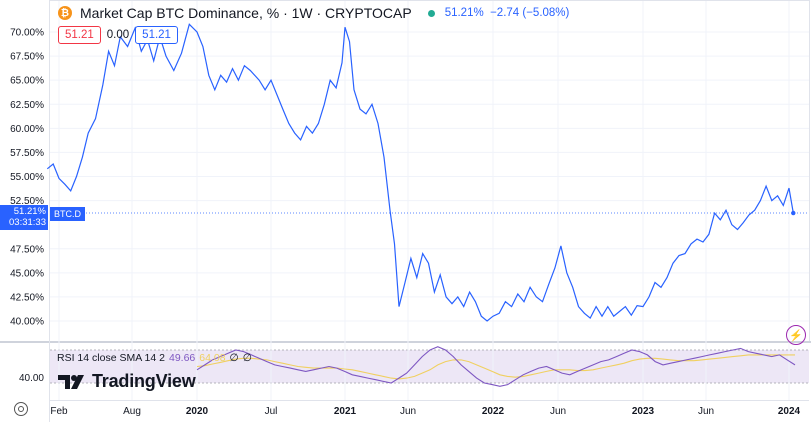  What do you see at coordinates (789, 411) in the screenshot?
I see `x-tick-label: 2024` at bounding box center [789, 411].